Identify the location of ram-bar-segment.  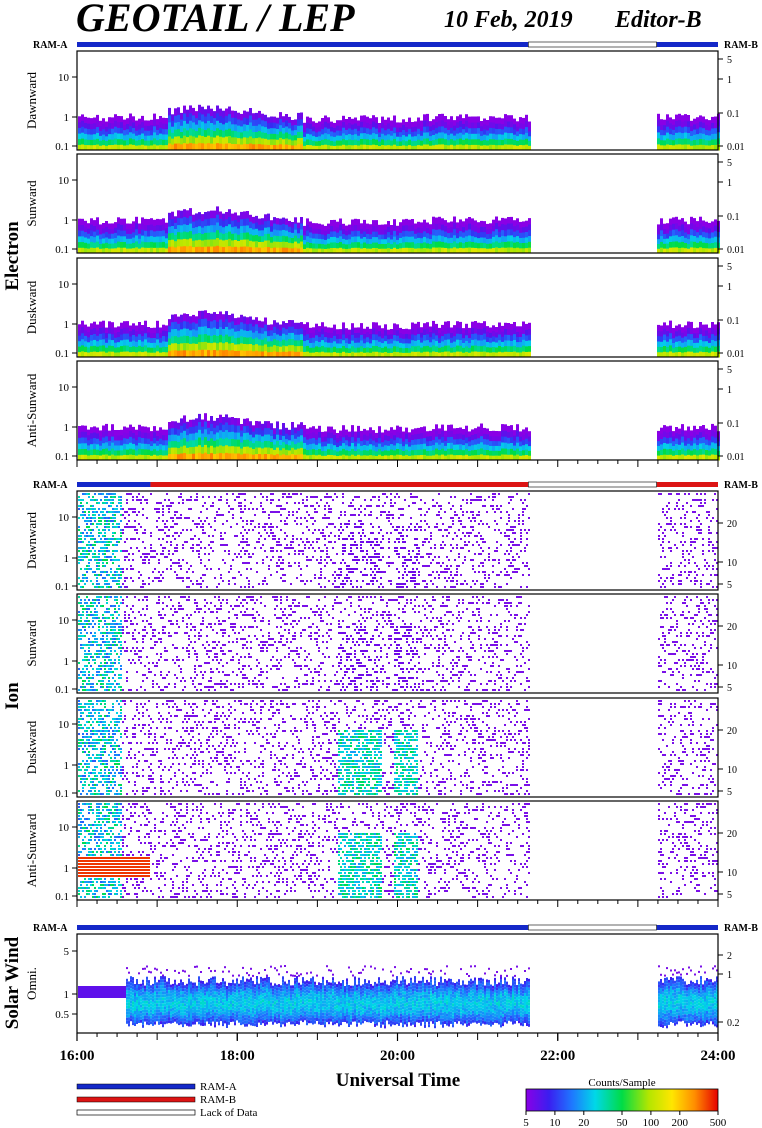
(687, 44).